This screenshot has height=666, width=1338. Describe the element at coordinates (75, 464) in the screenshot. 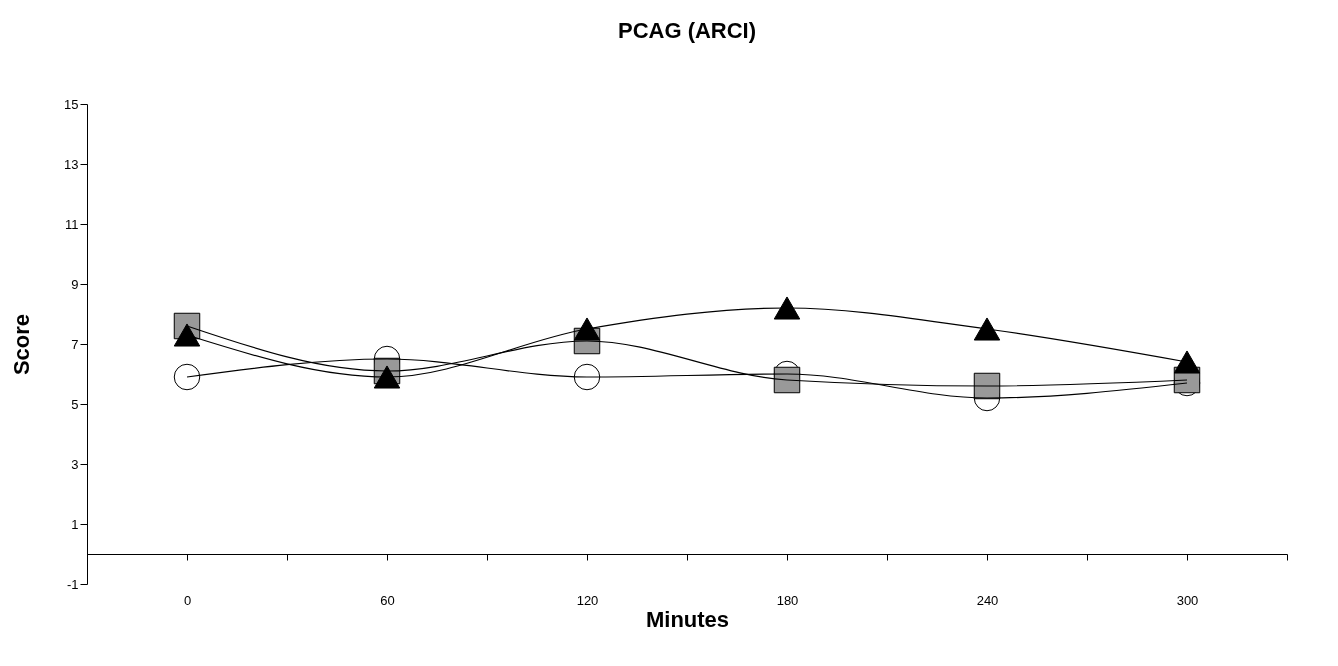

I see `y-tick-label: 3` at that location.